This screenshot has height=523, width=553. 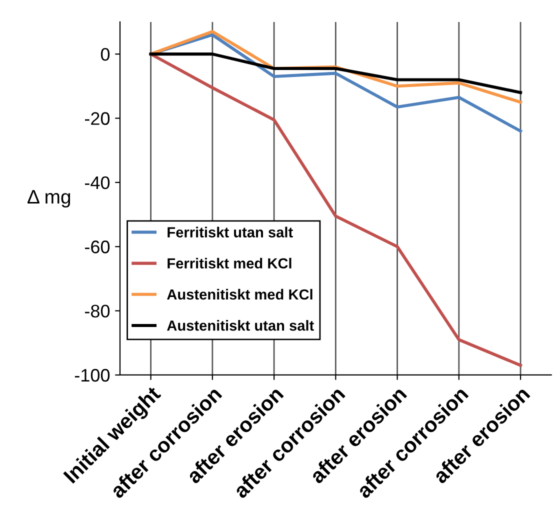 What do you see at coordinates (97, 183) in the screenshot?
I see `y-tick-label: -40` at bounding box center [97, 183].